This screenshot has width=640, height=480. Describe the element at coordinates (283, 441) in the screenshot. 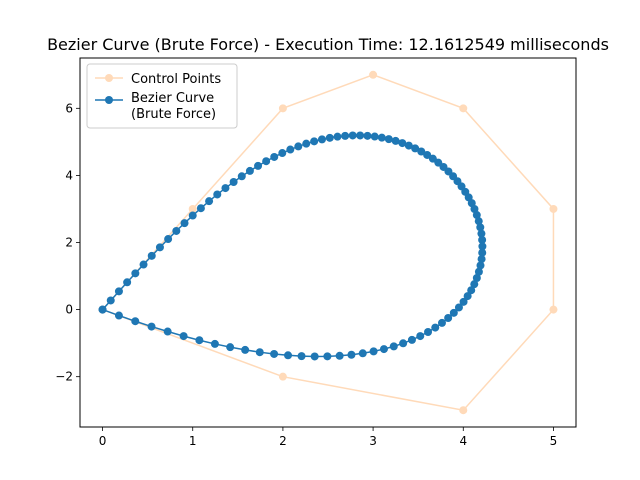

I see `x-tick-label: 2` at that location.